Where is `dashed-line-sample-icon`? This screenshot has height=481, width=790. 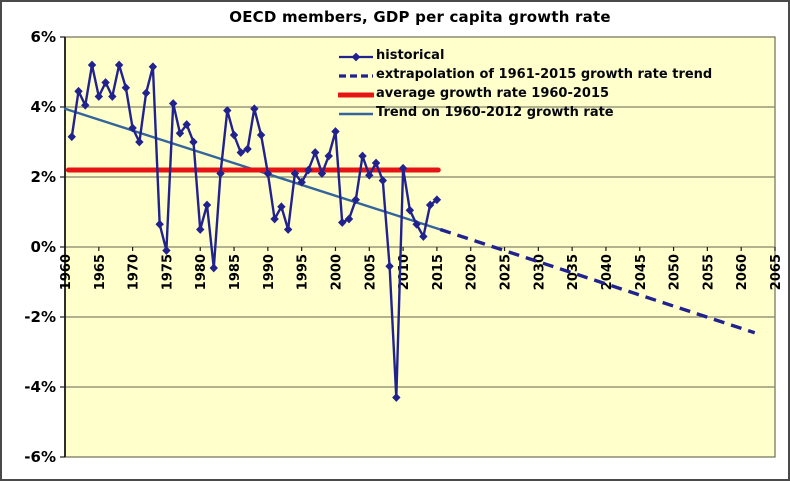
dashed-line-sample-icon is located at coordinates (356, 75).